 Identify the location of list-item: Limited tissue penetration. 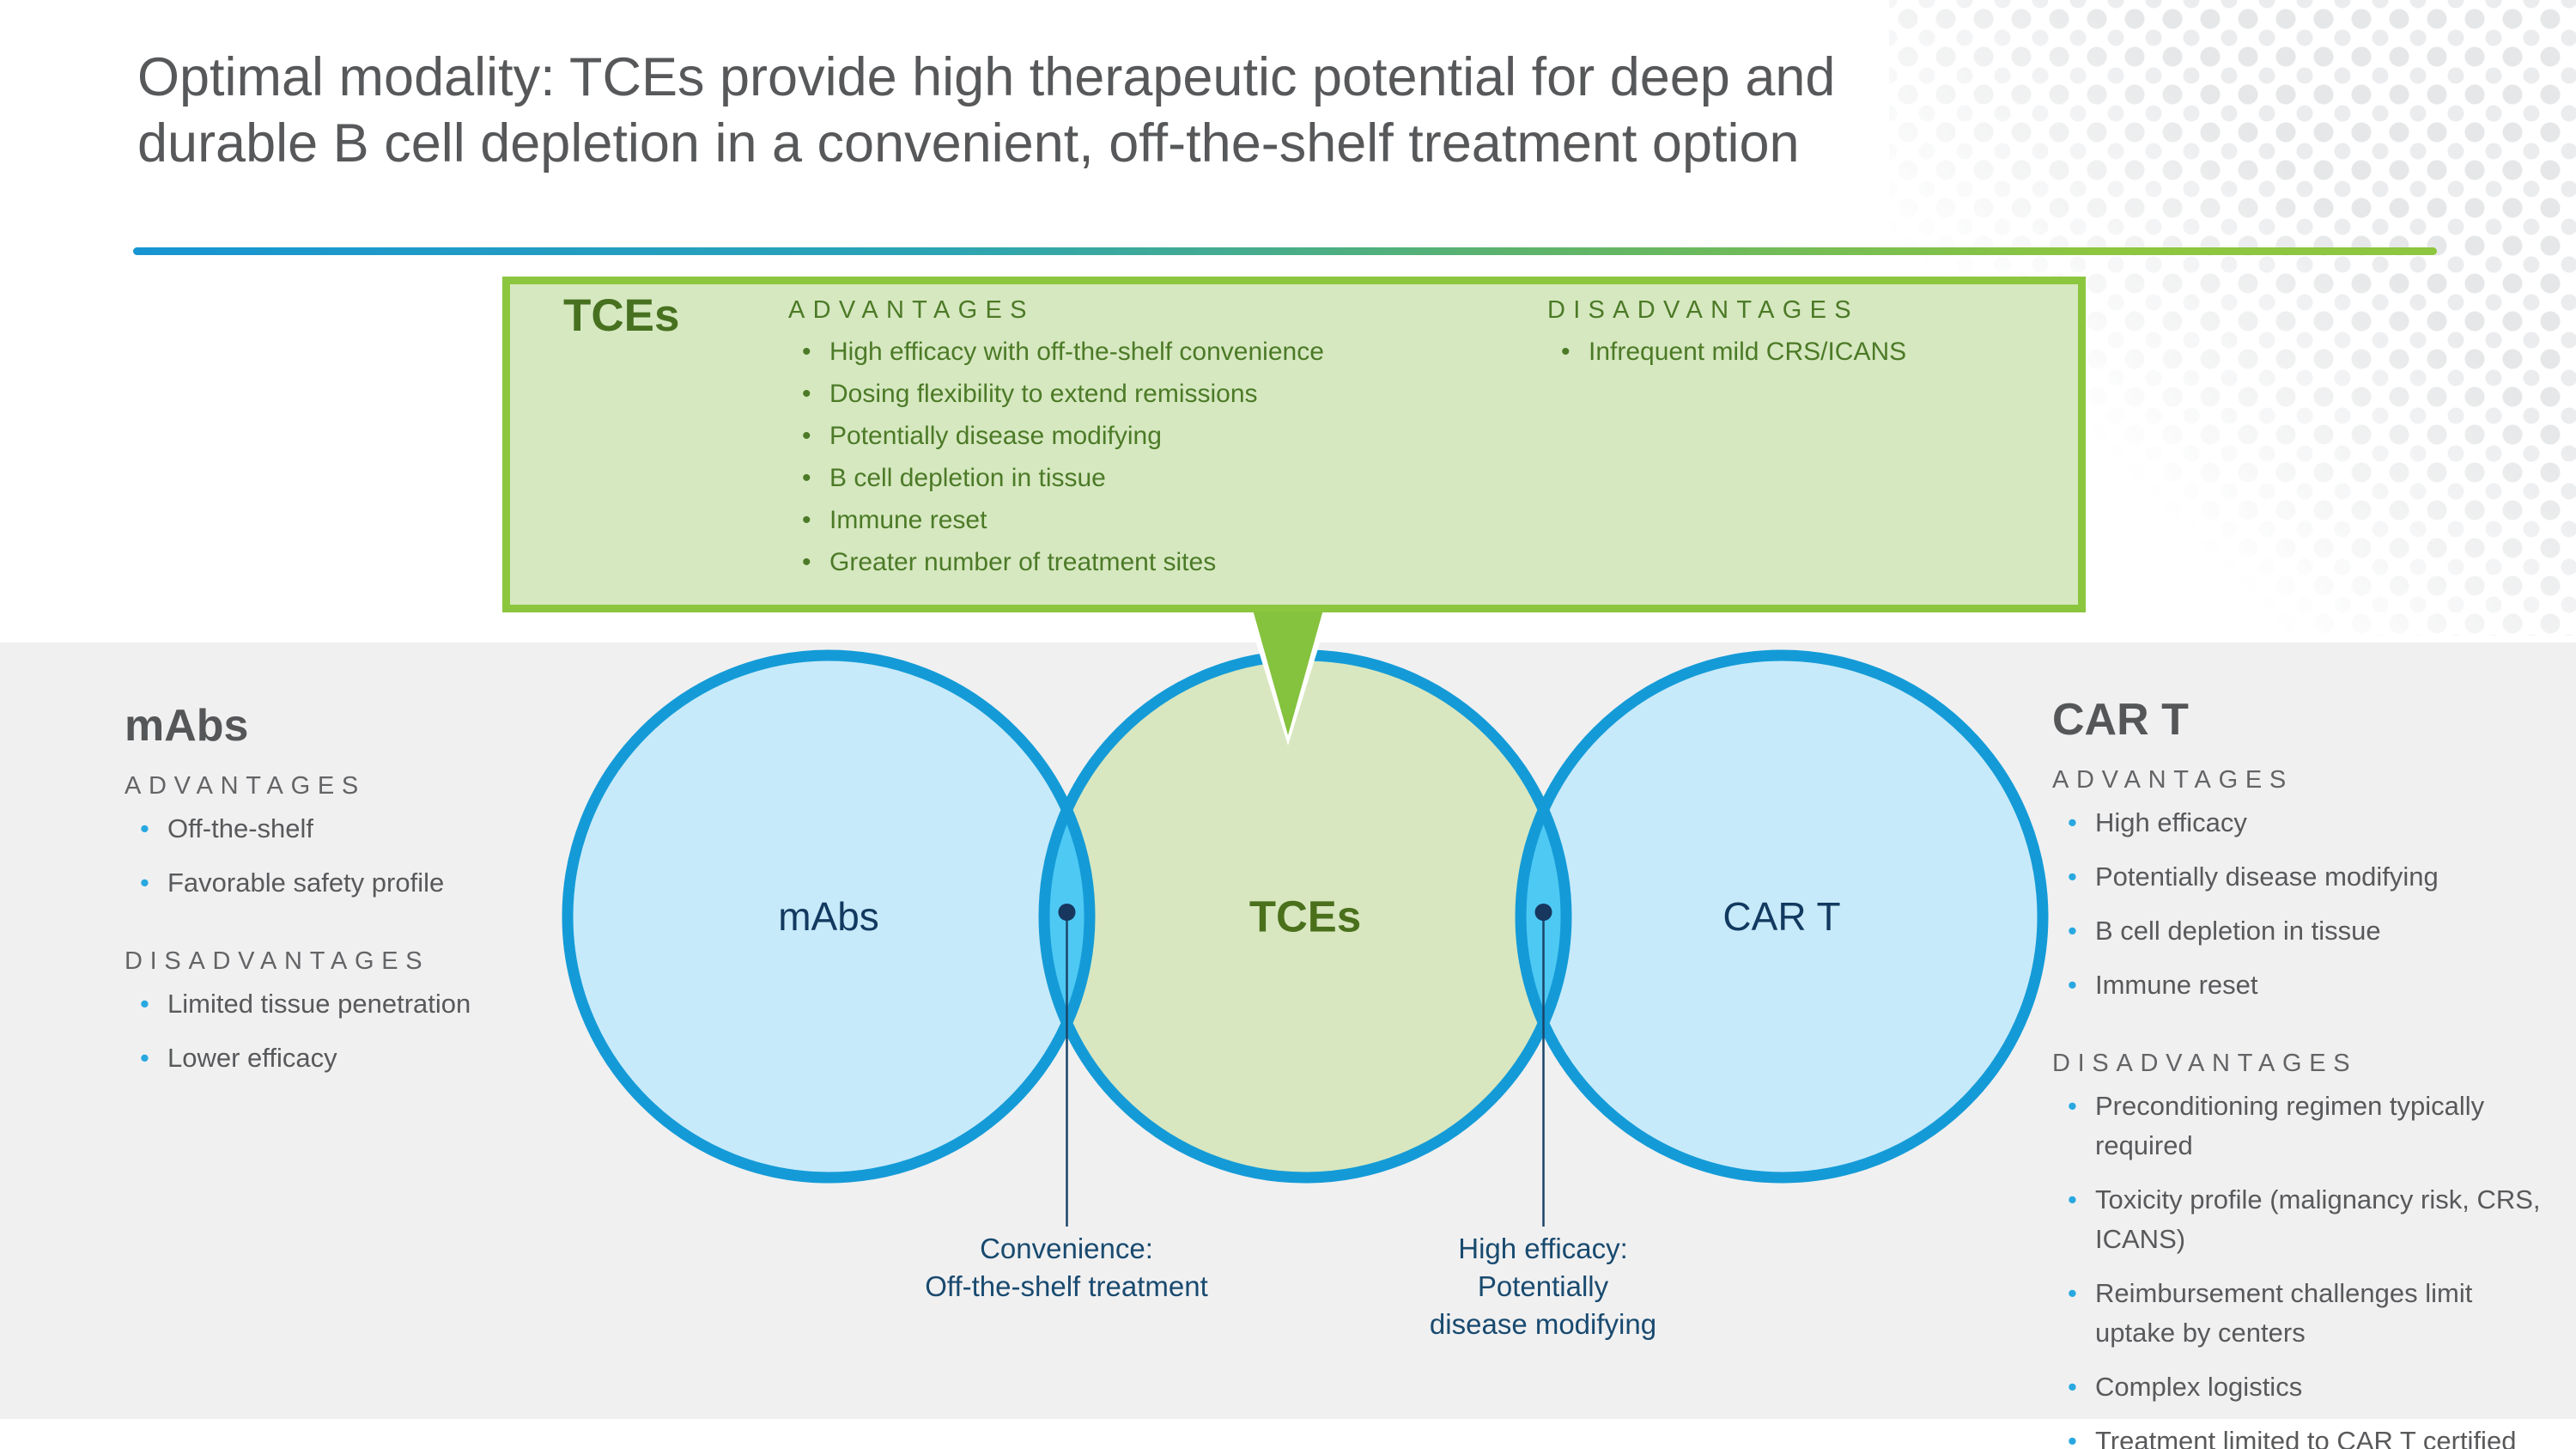
(339, 1004).